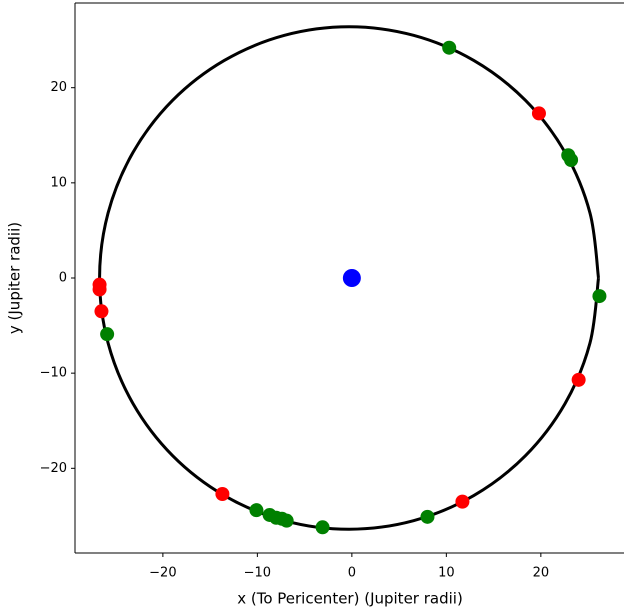  Describe the element at coordinates (350, 599) in the screenshot. I see `x-axis-label: x (To Pericenter) (Jupiter radii)` at that location.